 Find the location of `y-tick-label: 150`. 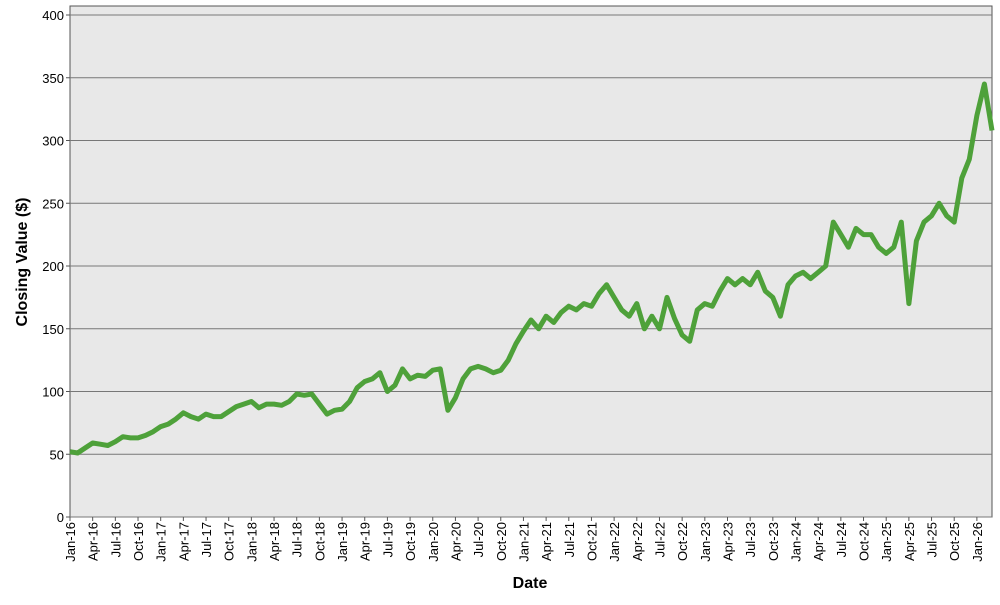

y-tick-label: 150 is located at coordinates (53, 329).